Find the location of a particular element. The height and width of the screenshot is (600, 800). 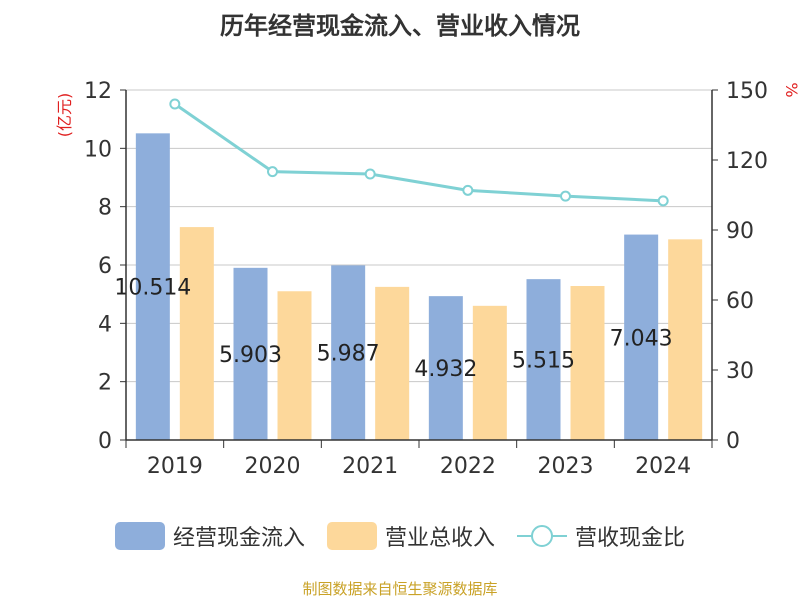

data-label-cash-inflow: 5.515 is located at coordinates (543, 361).